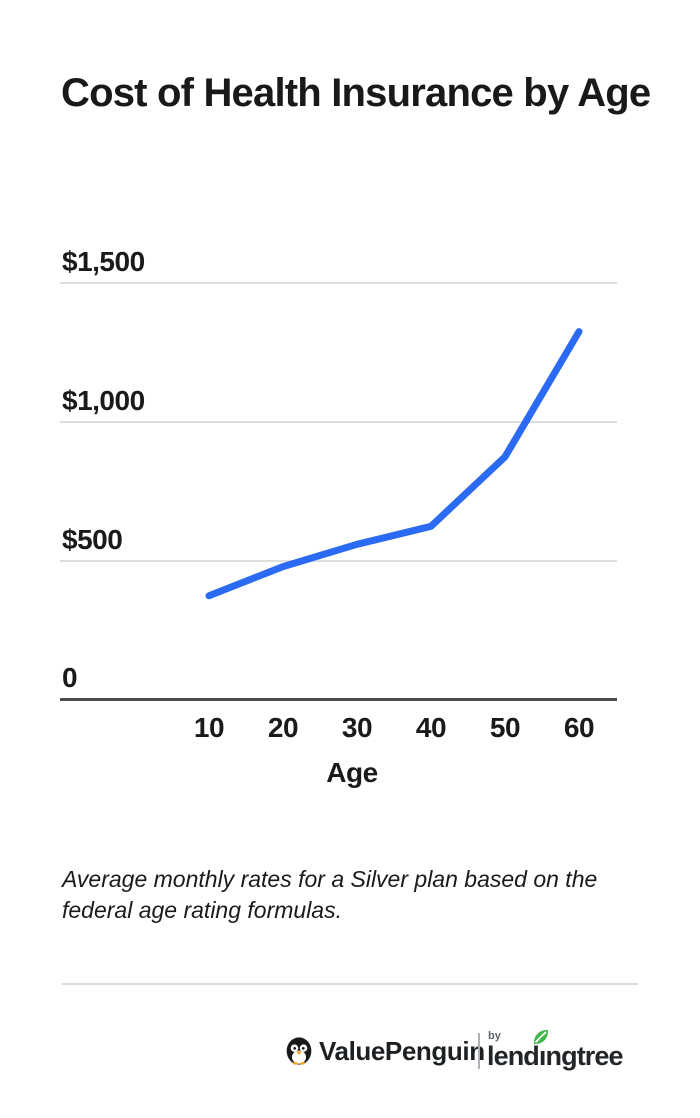  What do you see at coordinates (479, 1051) in the screenshot?
I see `logo-divider` at bounding box center [479, 1051].